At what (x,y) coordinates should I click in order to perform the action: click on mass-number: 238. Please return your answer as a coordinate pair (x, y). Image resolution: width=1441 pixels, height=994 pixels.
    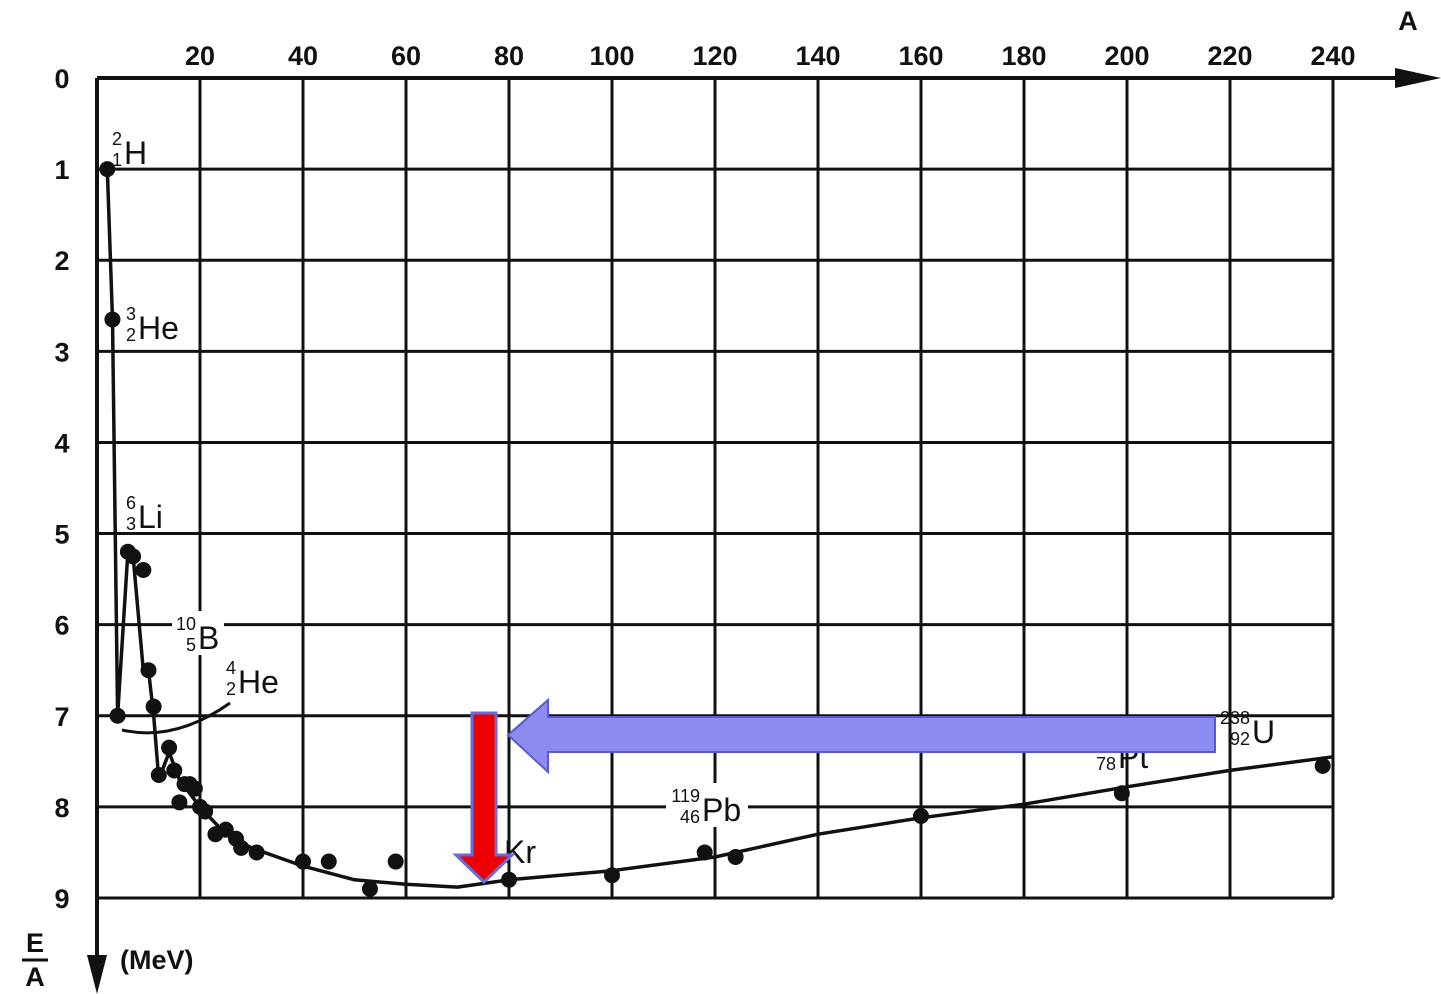
    Looking at the image, I should click on (1235, 718).